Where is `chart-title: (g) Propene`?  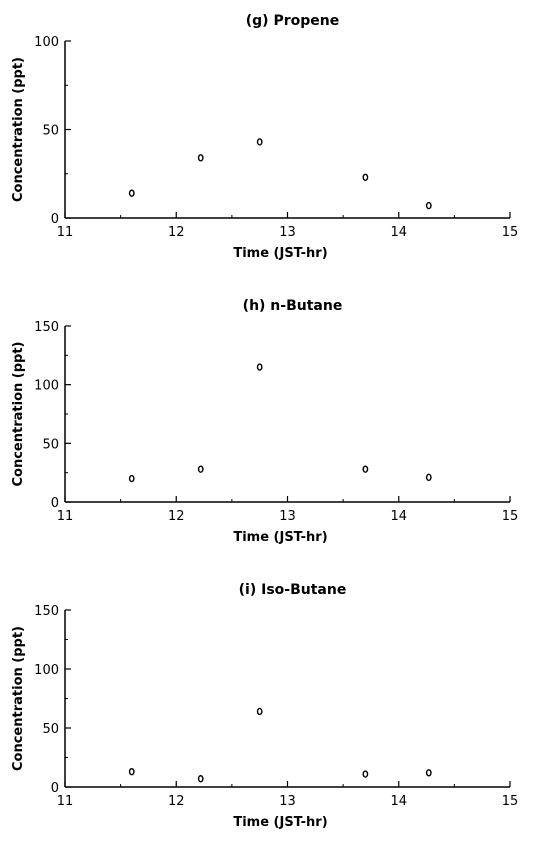 chart-title: (g) Propene is located at coordinates (292, 21).